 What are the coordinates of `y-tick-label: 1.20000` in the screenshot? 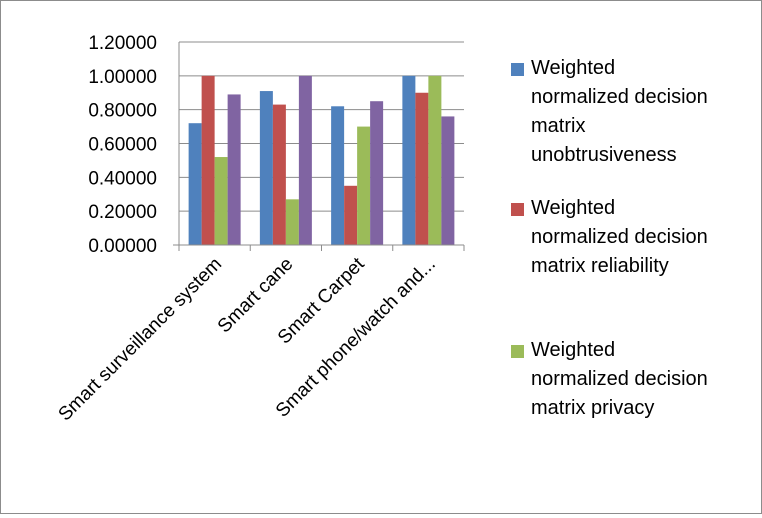 It's located at (122, 43).